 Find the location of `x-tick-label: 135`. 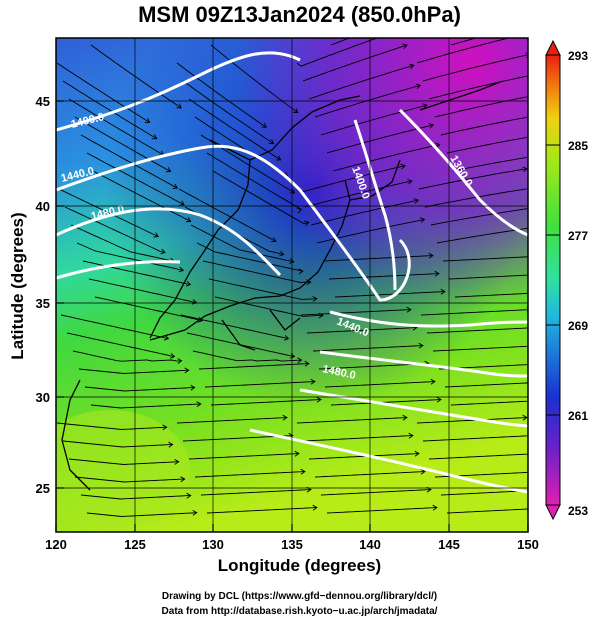

x-tick-label: 135 is located at coordinates (292, 544).